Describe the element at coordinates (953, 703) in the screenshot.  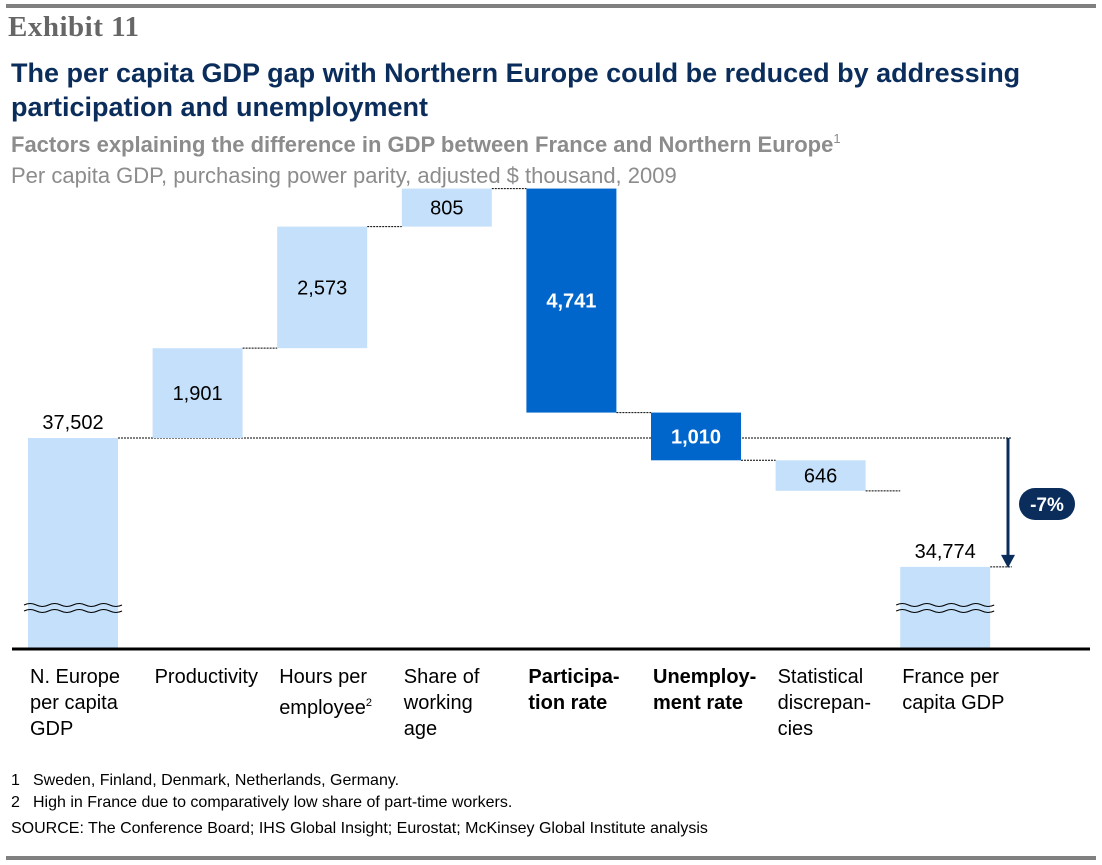
I see `category-label-line: capita GDP` at that location.